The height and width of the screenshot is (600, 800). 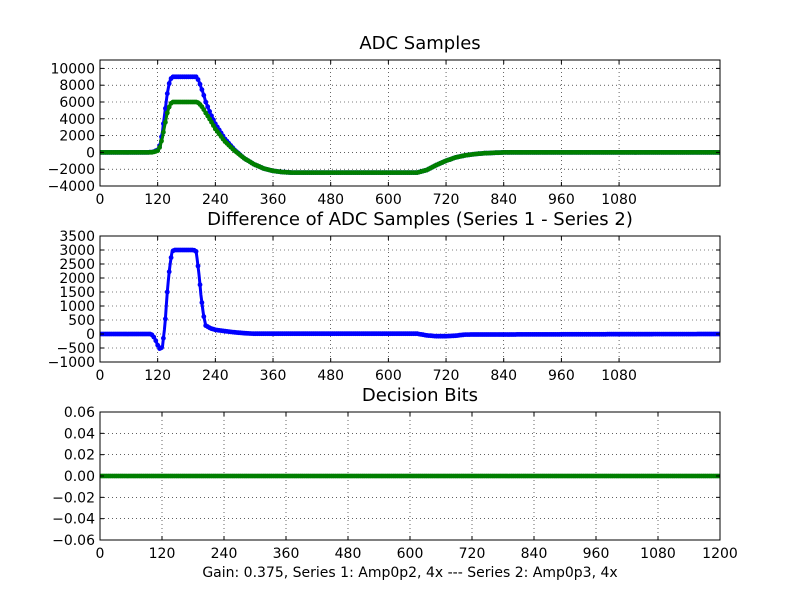 I want to click on difference-ytick-label-8: 3000, so click(x=77, y=251).